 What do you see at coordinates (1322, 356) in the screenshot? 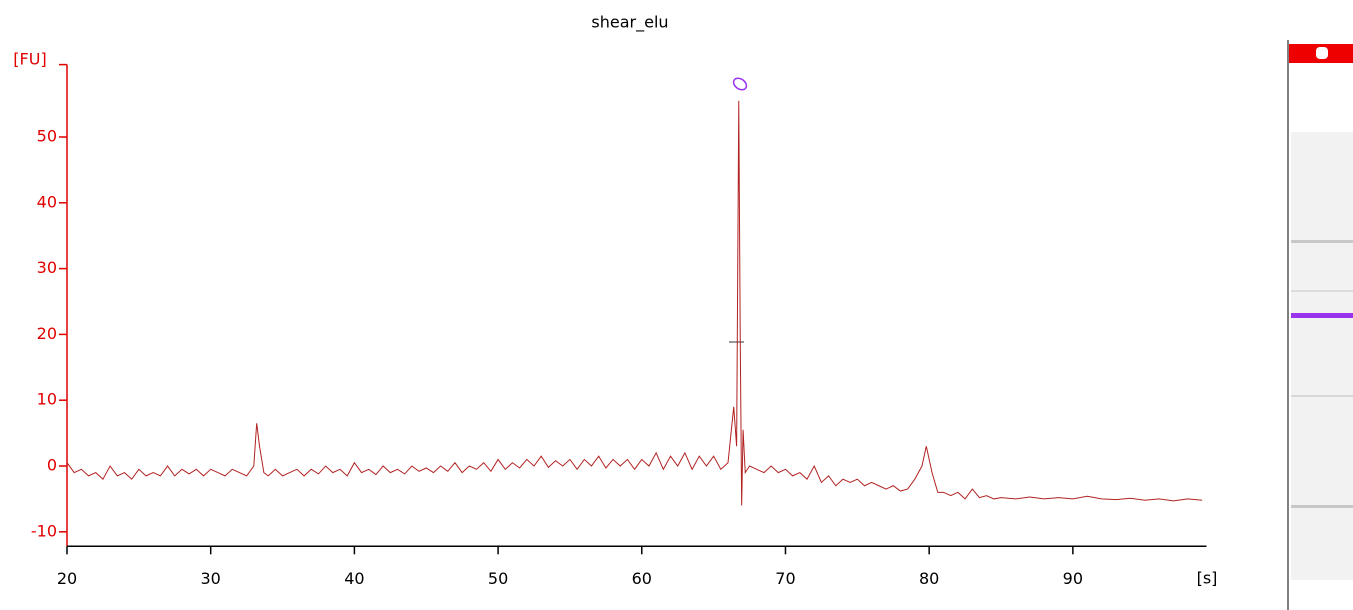
I see `gel-smear` at bounding box center [1322, 356].